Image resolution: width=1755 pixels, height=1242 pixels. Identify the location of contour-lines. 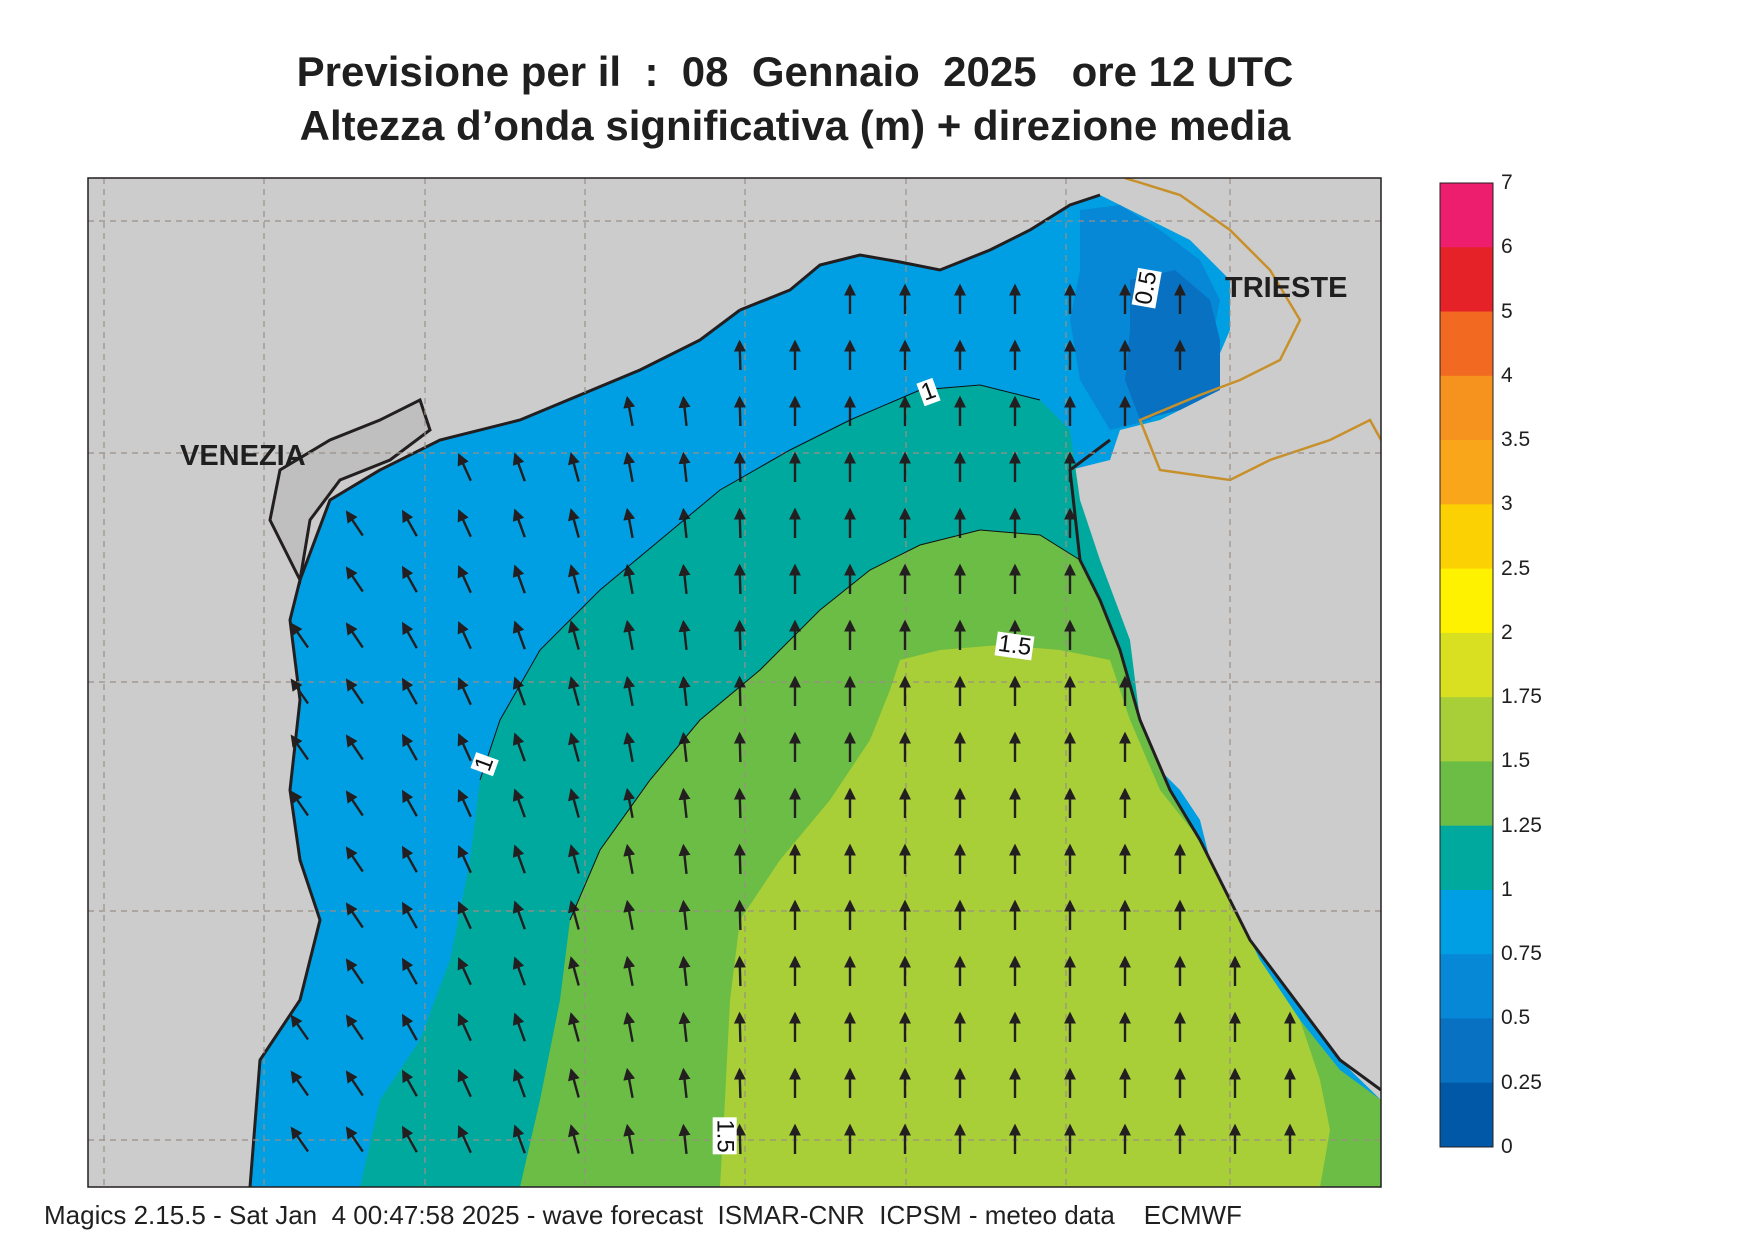
(780, 652).